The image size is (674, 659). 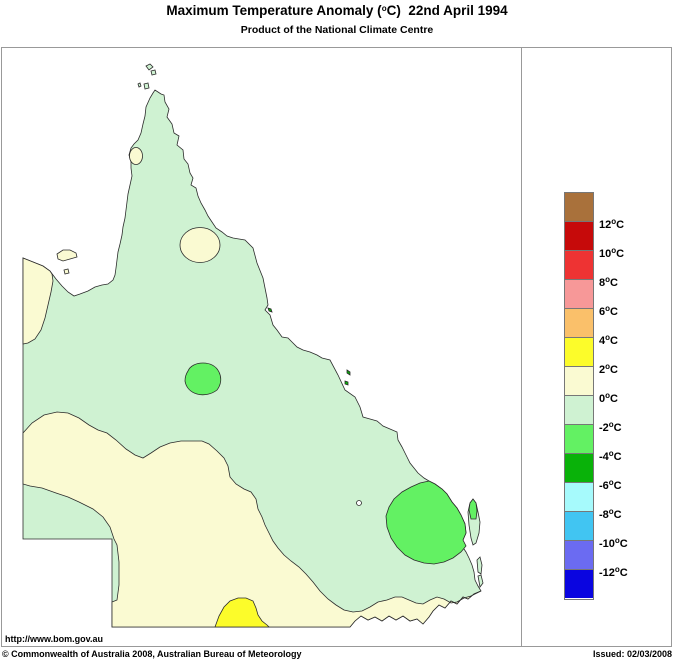 I want to click on legend-band-brown, so click(x=579, y=207).